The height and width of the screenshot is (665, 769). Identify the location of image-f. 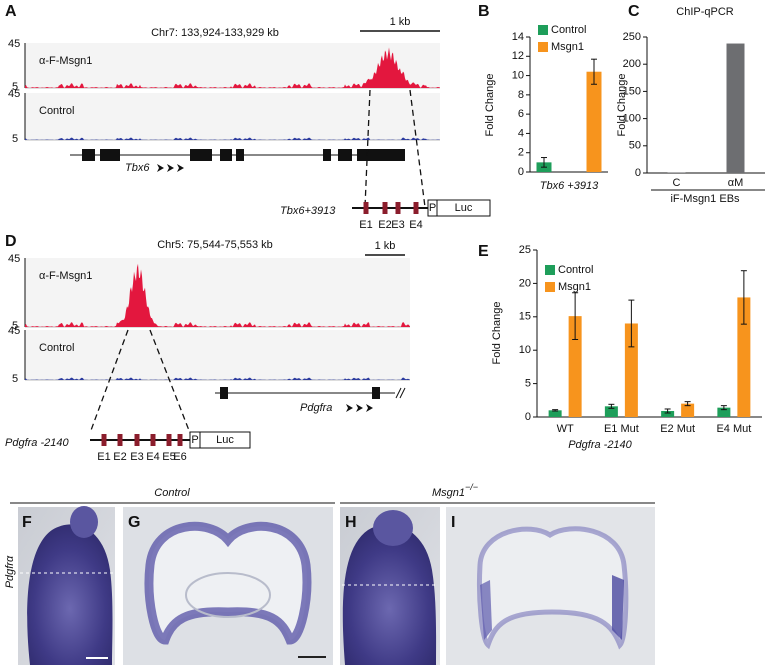
(66, 585).